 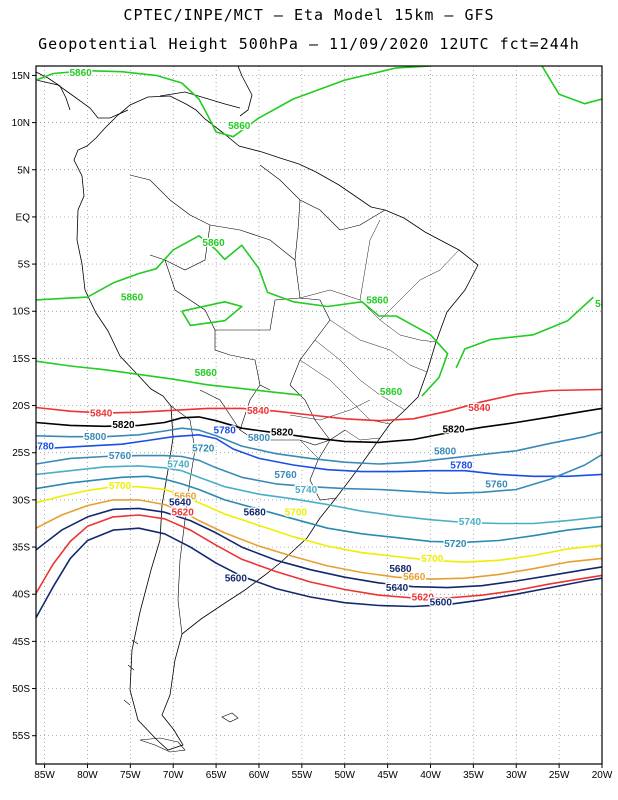 I want to click on lat-tick-label: 5S, so click(x=24, y=265).